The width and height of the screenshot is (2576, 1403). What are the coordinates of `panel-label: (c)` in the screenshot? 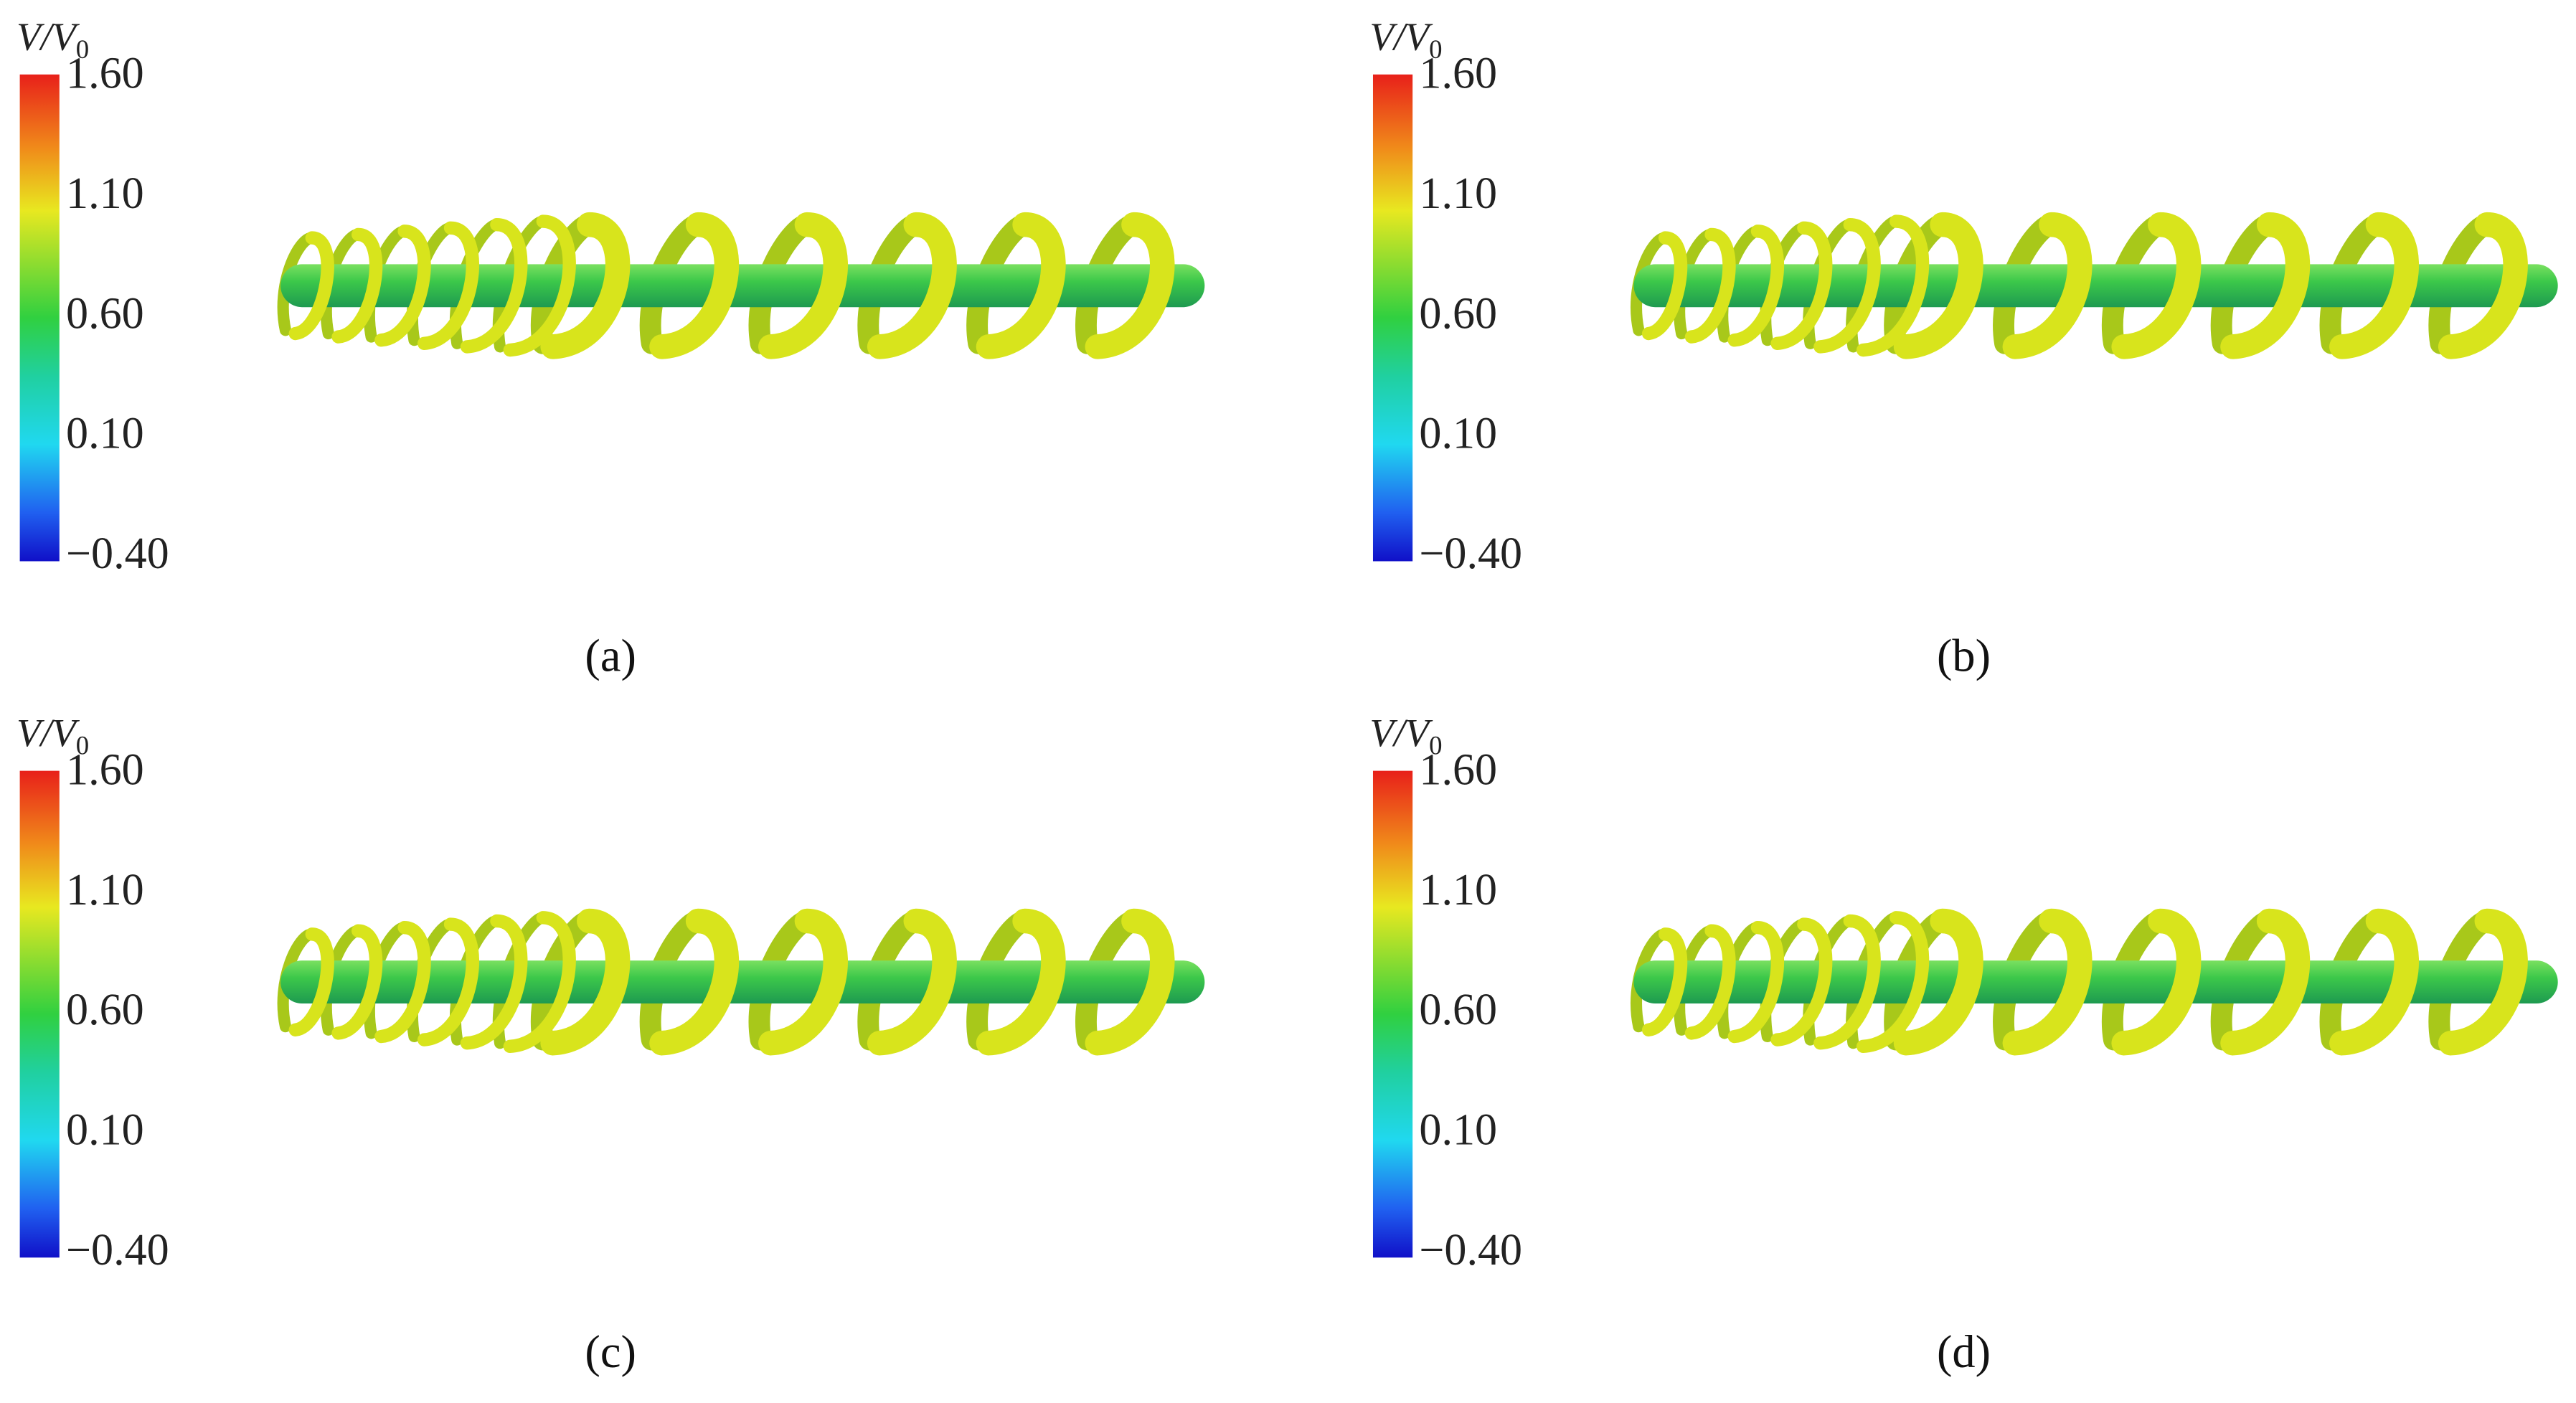 It's located at (610, 1351).